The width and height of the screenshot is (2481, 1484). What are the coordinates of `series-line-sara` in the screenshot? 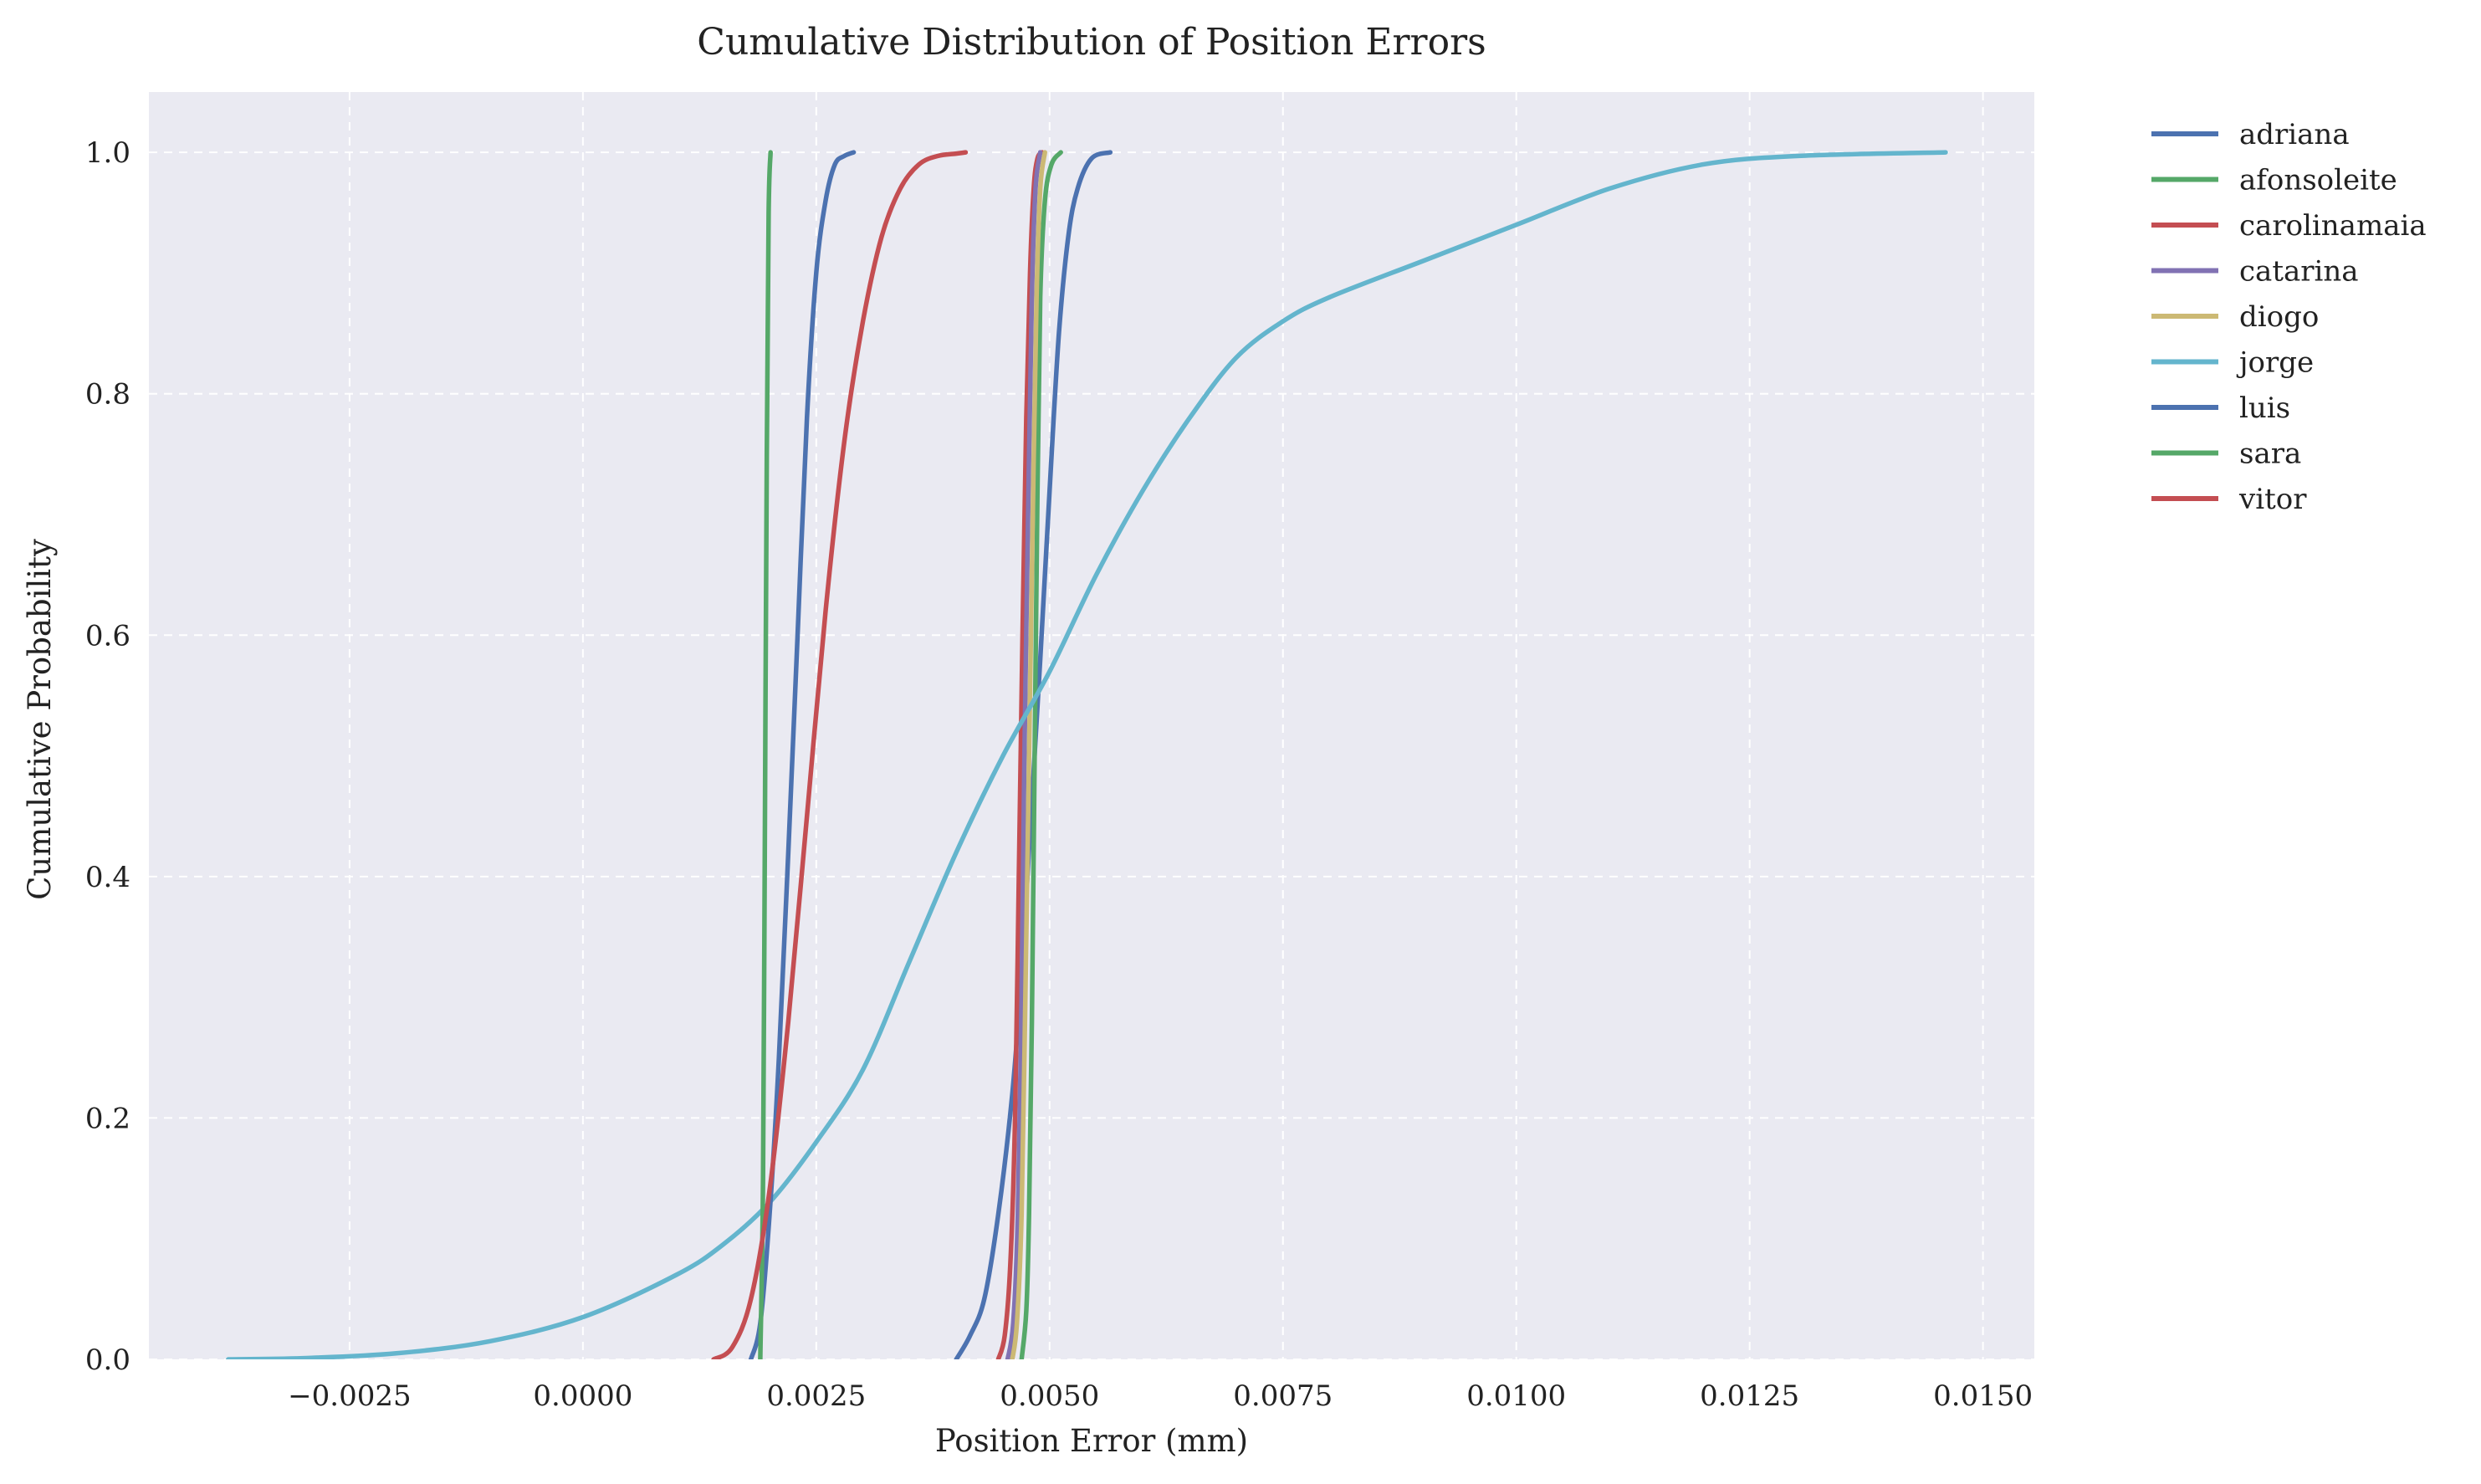 It's located at (765, 754).